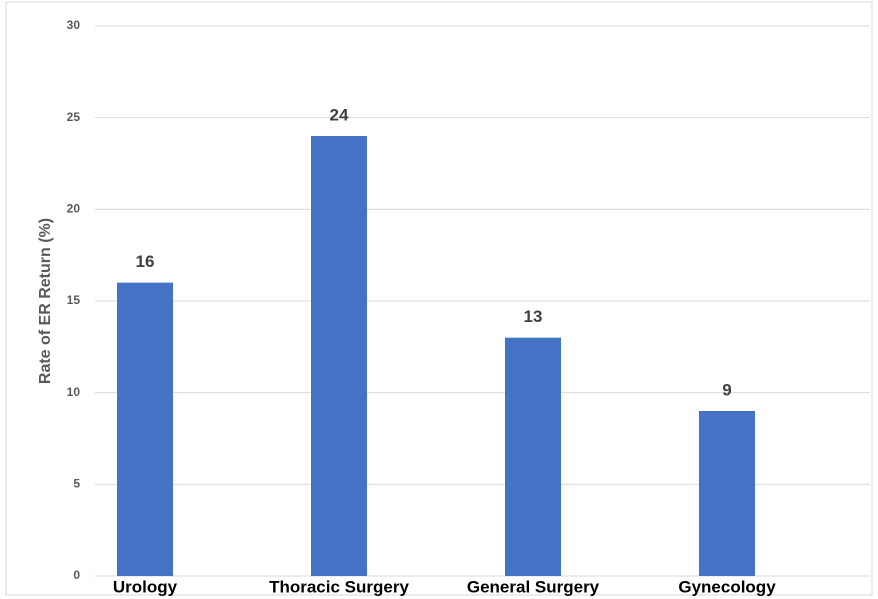 Image resolution: width=878 pixels, height=599 pixels. What do you see at coordinates (76, 484) in the screenshot?
I see `y-tick-label: 5` at bounding box center [76, 484].